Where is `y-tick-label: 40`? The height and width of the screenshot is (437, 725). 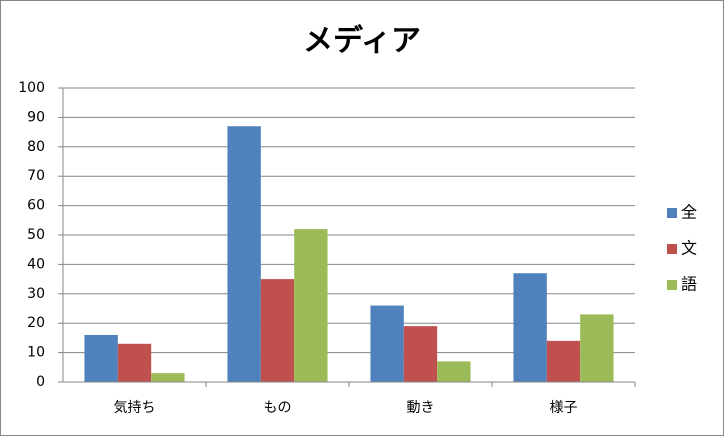
y-tick-label: 40 is located at coordinates (36, 264).